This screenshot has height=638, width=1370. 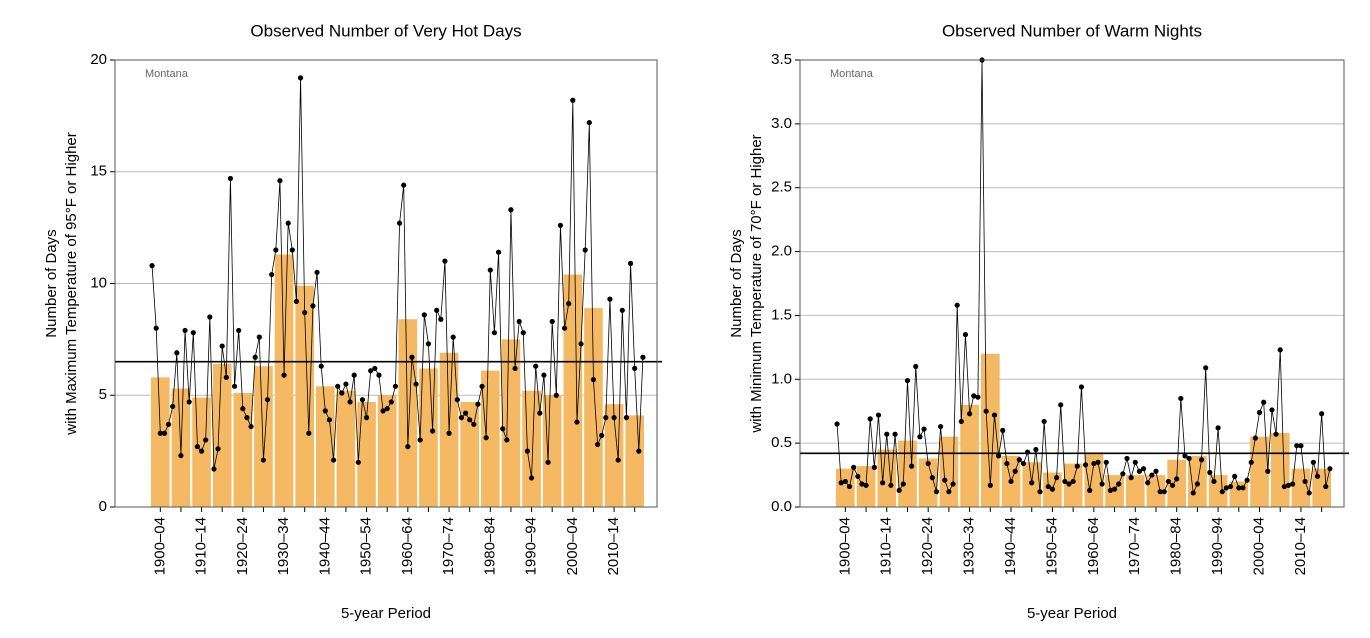 What do you see at coordinates (98, 171) in the screenshot?
I see `y-tick-label: 15` at bounding box center [98, 171].